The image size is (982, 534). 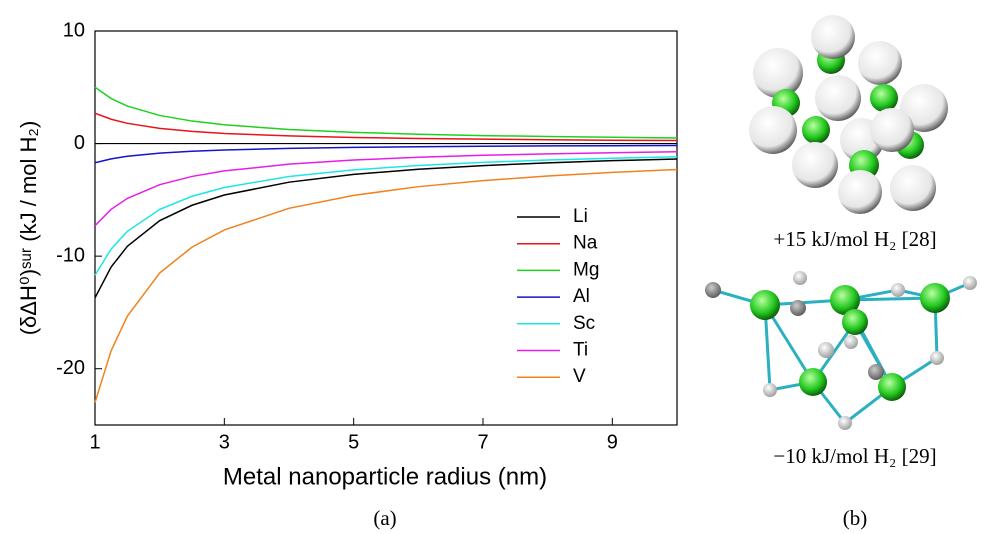 What do you see at coordinates (855, 518) in the screenshot?
I see `panel-label: (b)` at bounding box center [855, 518].